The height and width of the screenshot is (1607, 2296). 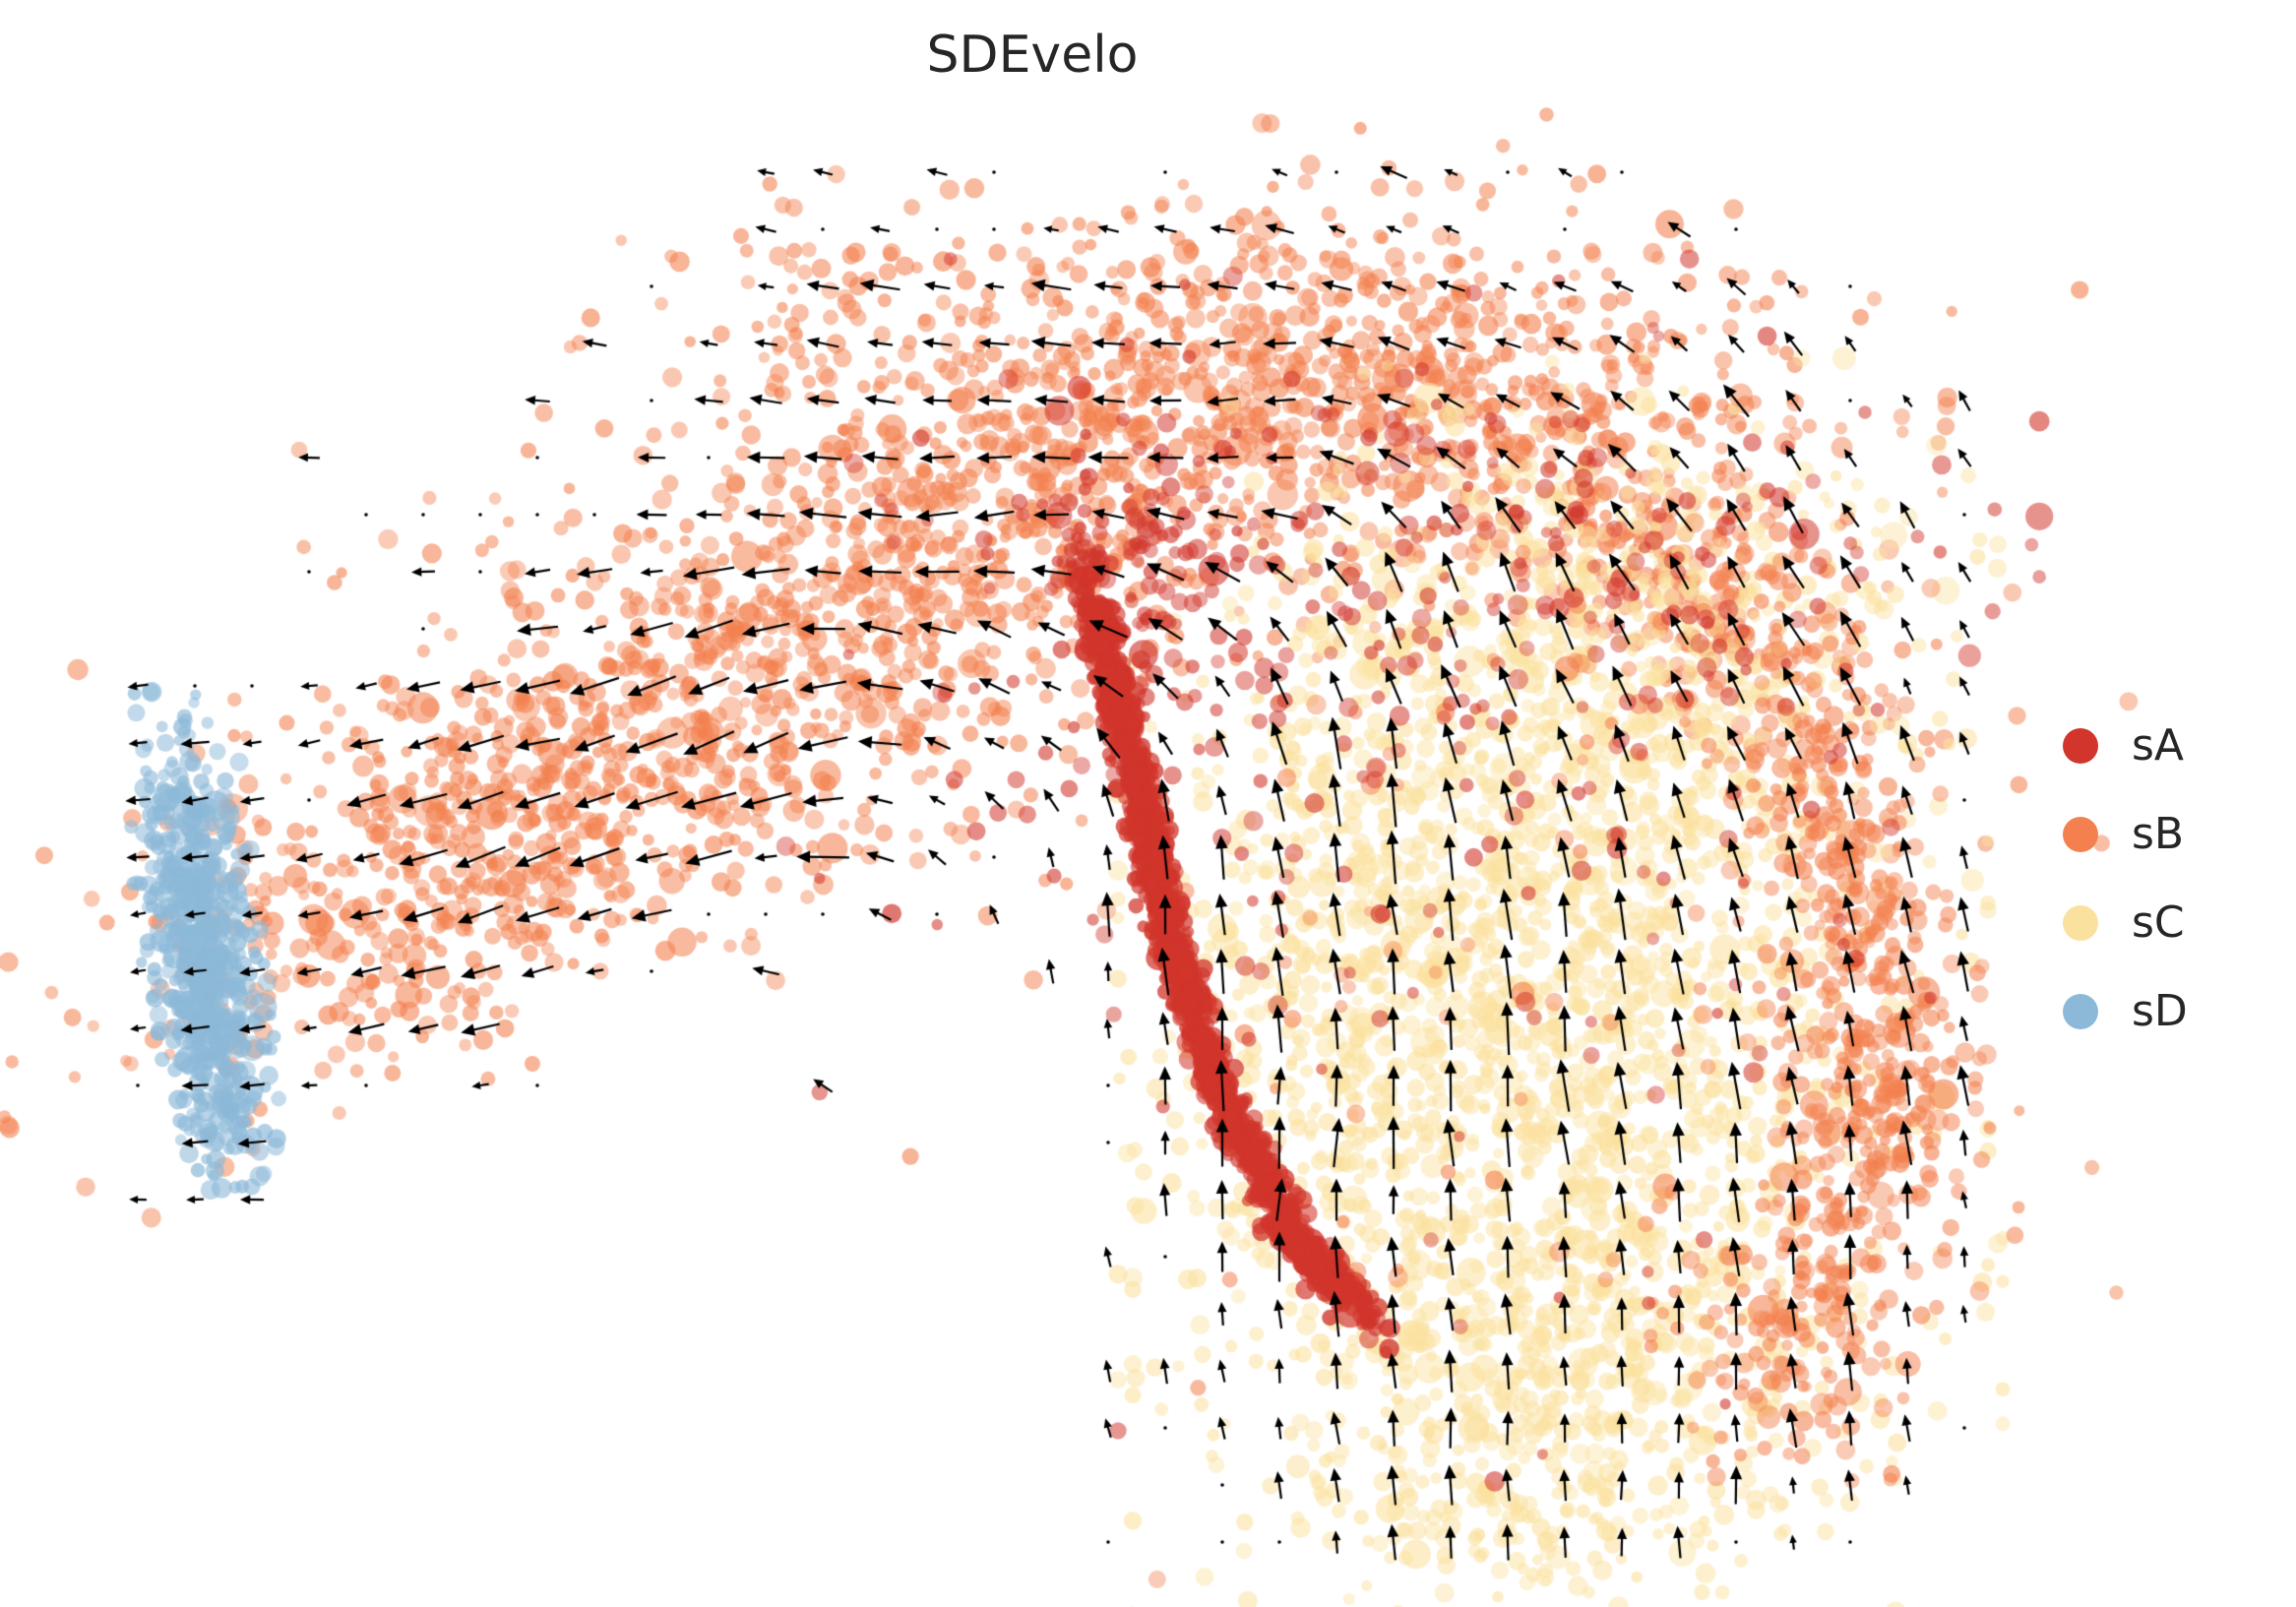 I want to click on chart-title: SDEvelo, so click(x=1032, y=55).